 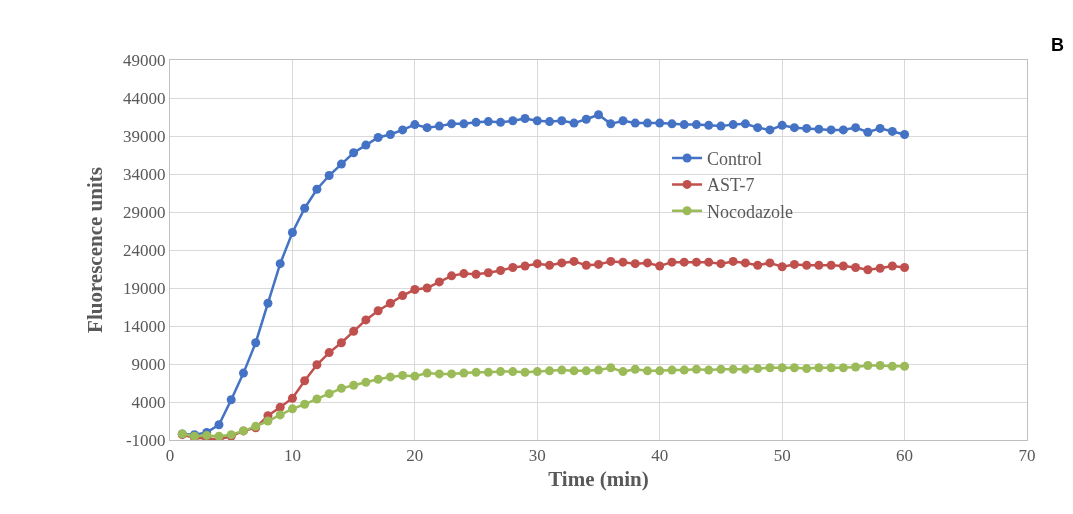 I want to click on x-tick-label: 50, so click(x=782, y=456).